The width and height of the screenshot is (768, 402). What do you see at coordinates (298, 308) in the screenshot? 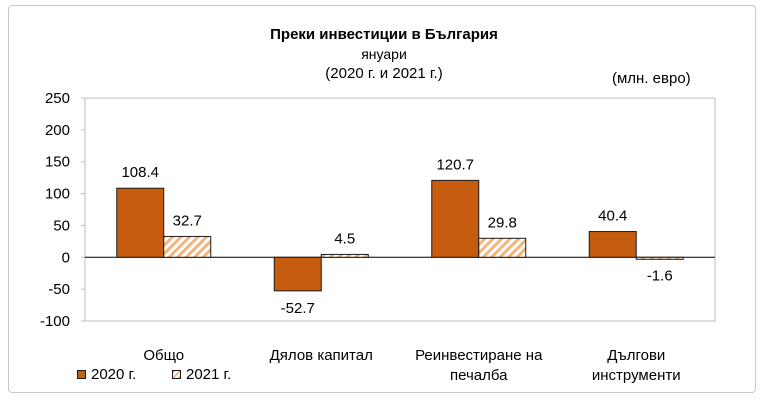
I see `data-label: -52.7` at bounding box center [298, 308].